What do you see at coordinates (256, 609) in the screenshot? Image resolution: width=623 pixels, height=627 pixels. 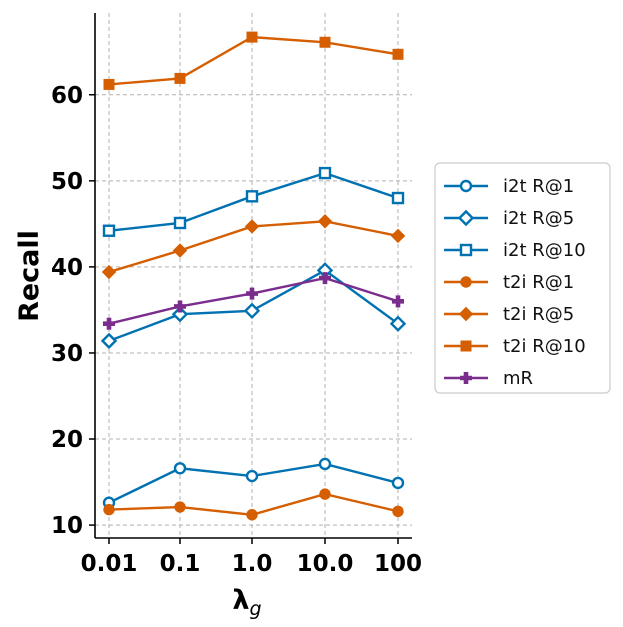 I see `x-axis-label-subscript: g` at bounding box center [256, 609].